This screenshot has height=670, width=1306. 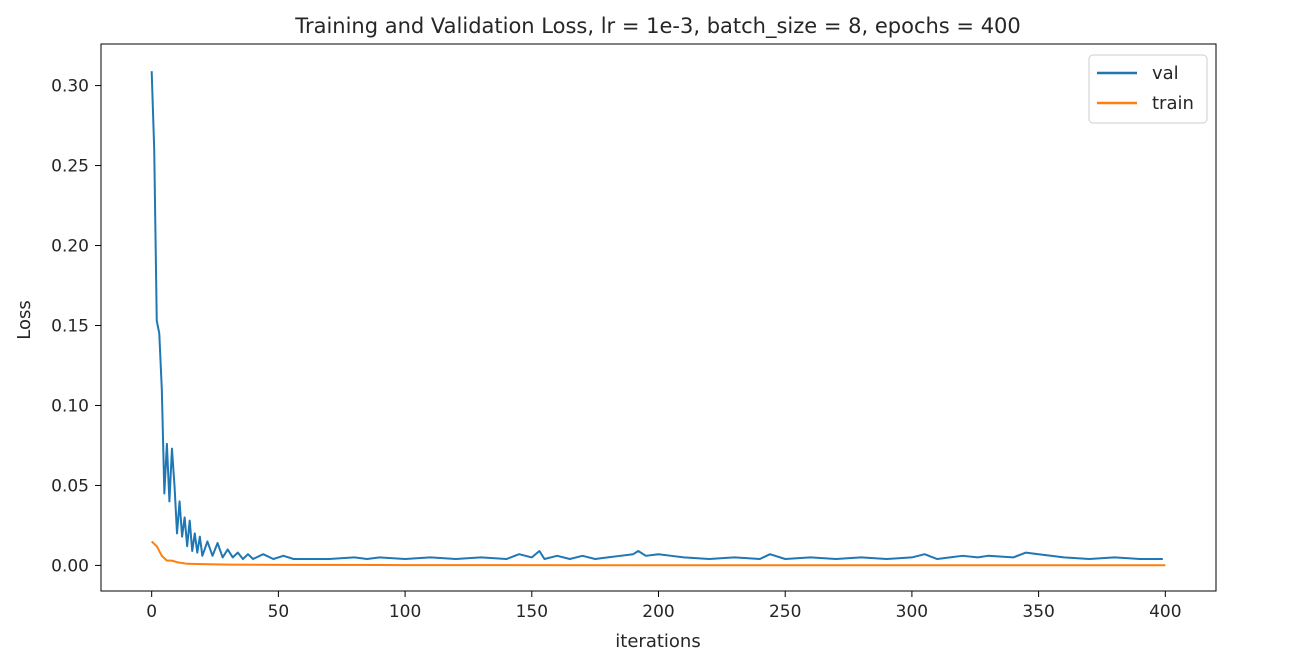 What do you see at coordinates (912, 612) in the screenshot?
I see `x-tick-label: 300` at bounding box center [912, 612].